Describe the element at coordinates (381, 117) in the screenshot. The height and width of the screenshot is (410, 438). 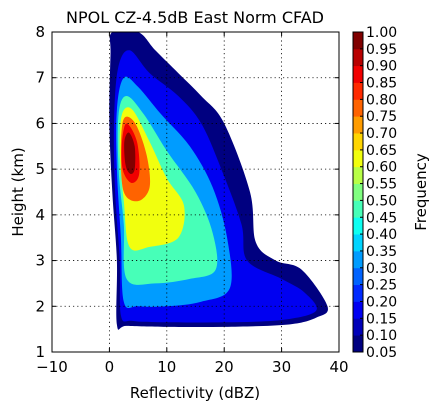
I see `colorbar-tick-label: 0.75` at that location.